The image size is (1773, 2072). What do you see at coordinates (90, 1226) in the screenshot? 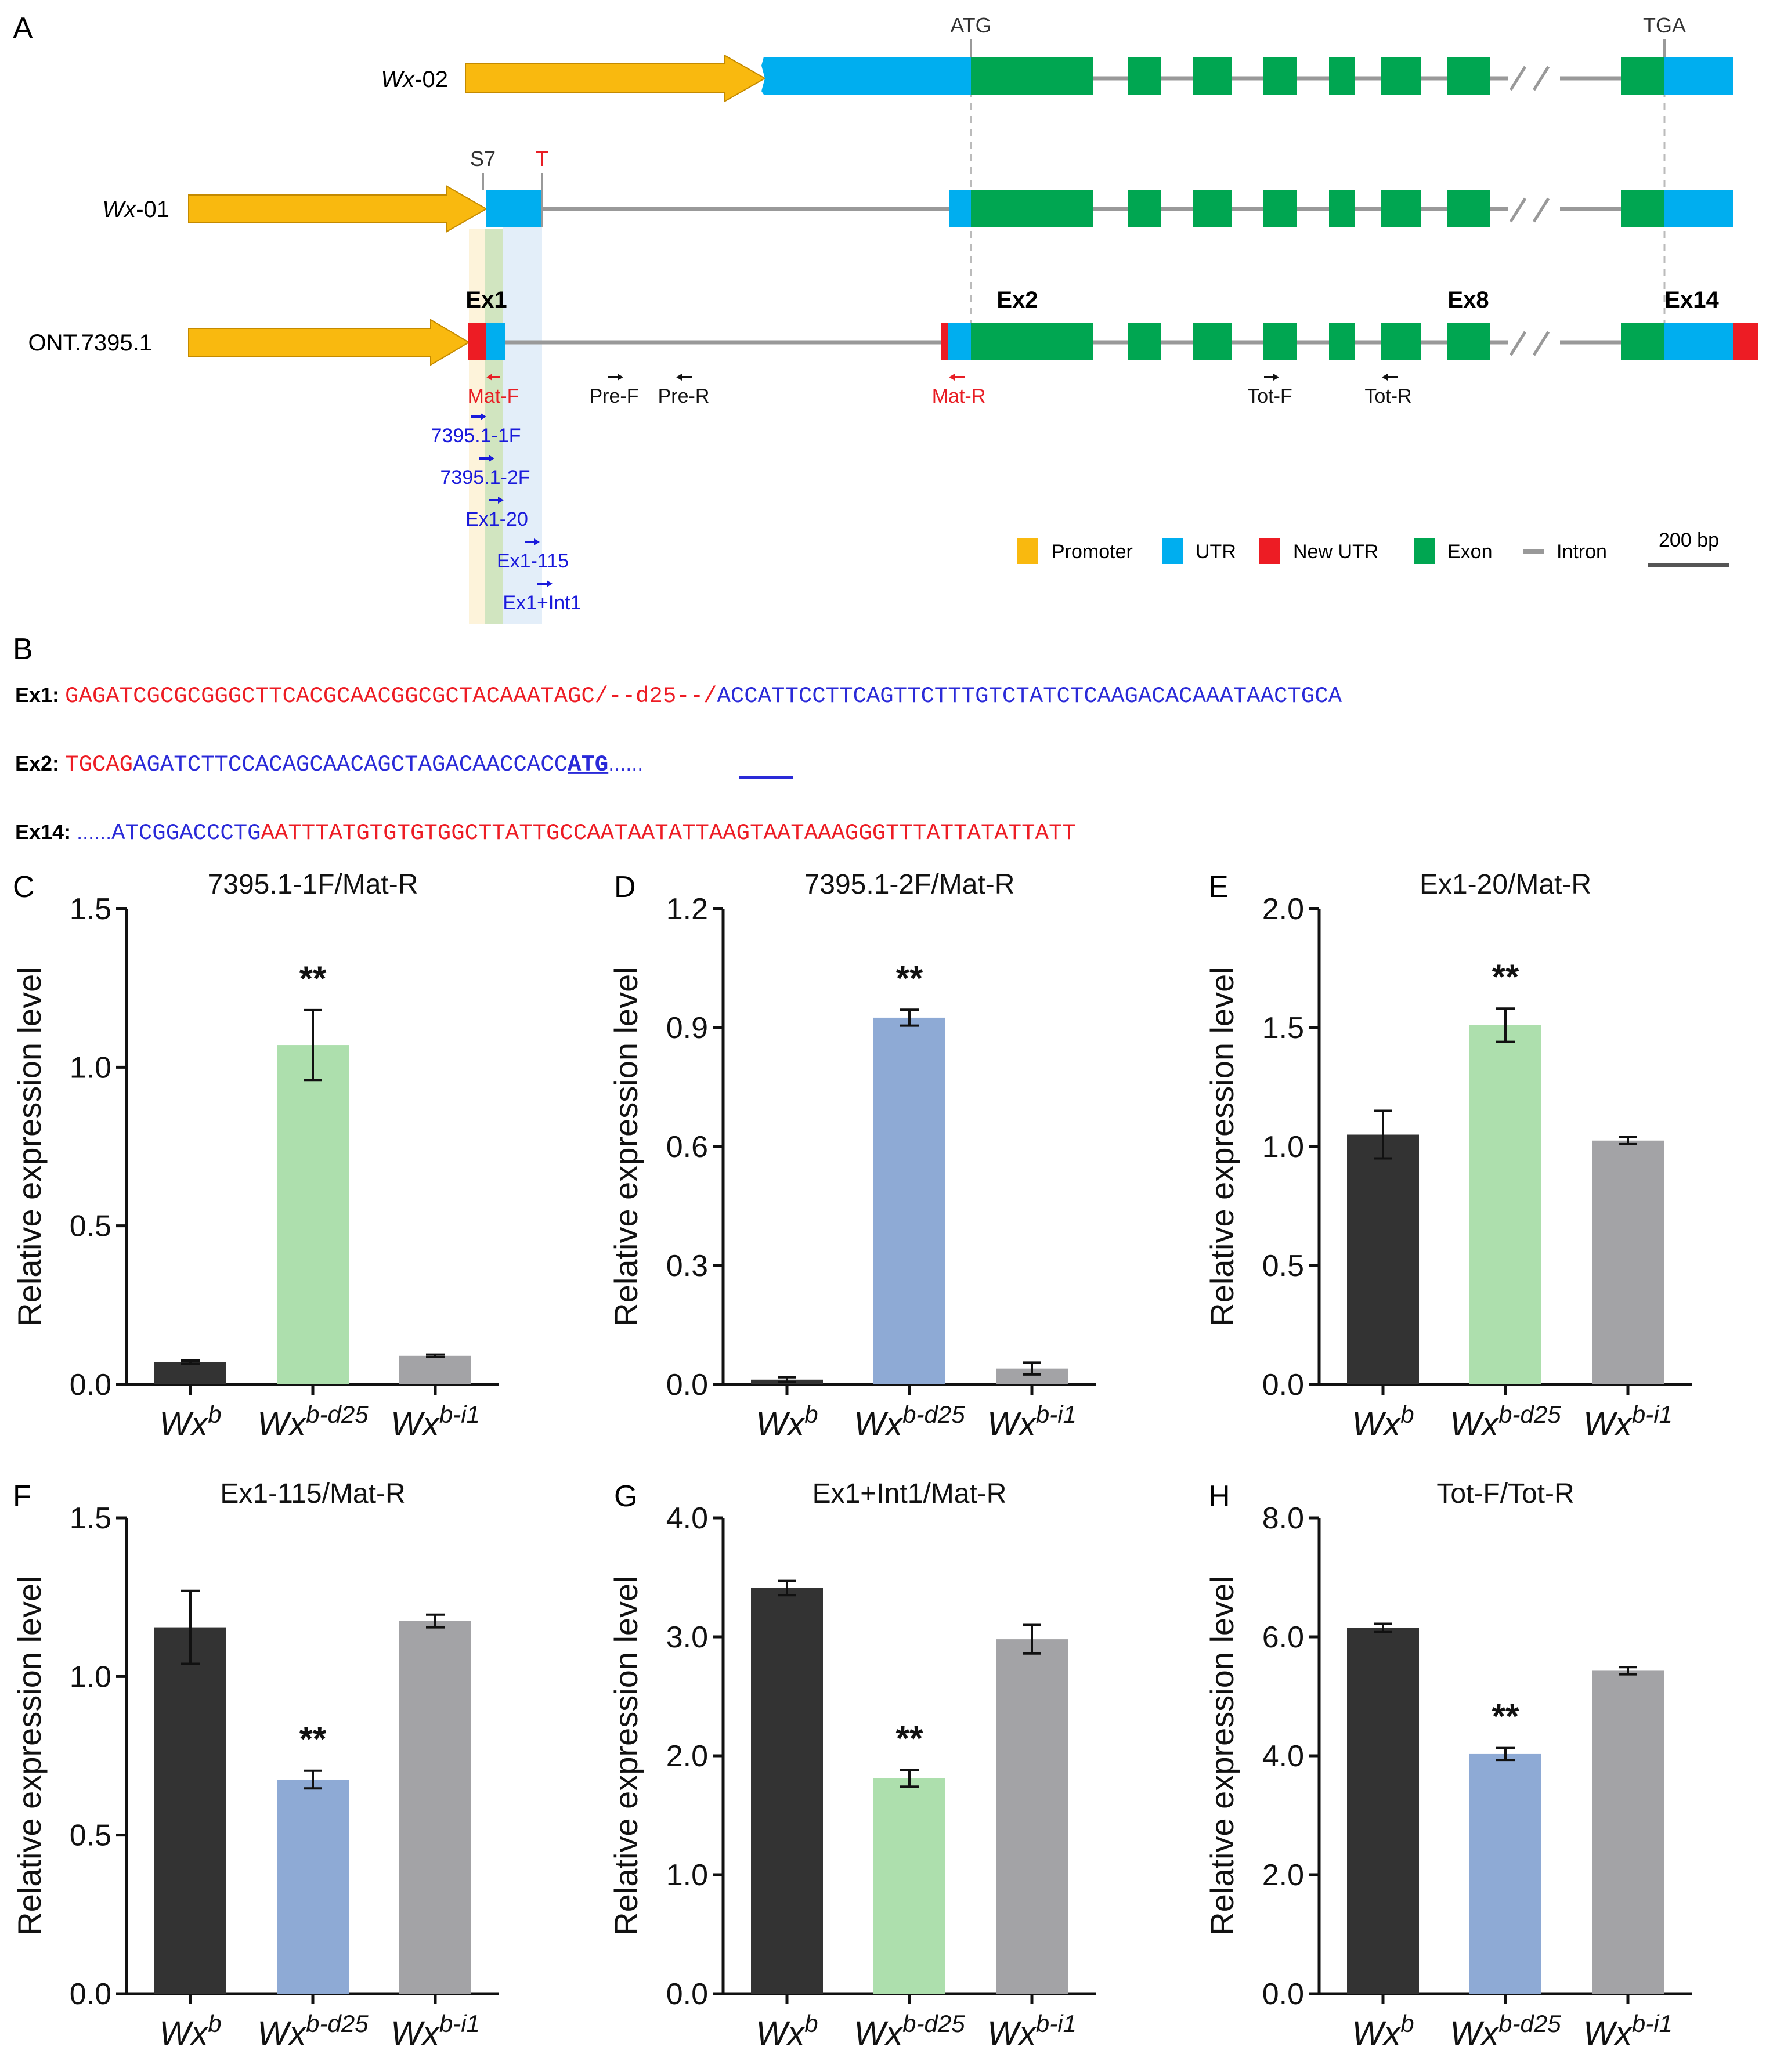
I see `y-tick-label: 0.5` at bounding box center [90, 1226].